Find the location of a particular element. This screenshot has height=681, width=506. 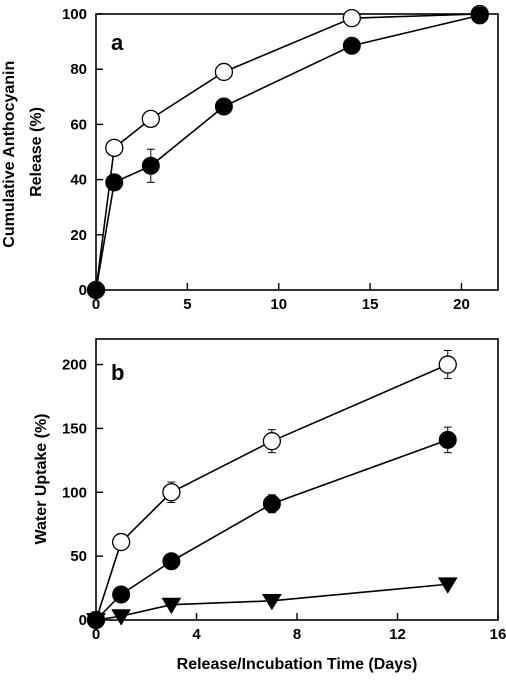

panel-b-x-axis-title: Release/Incubation Time (Days) is located at coordinates (297, 664).